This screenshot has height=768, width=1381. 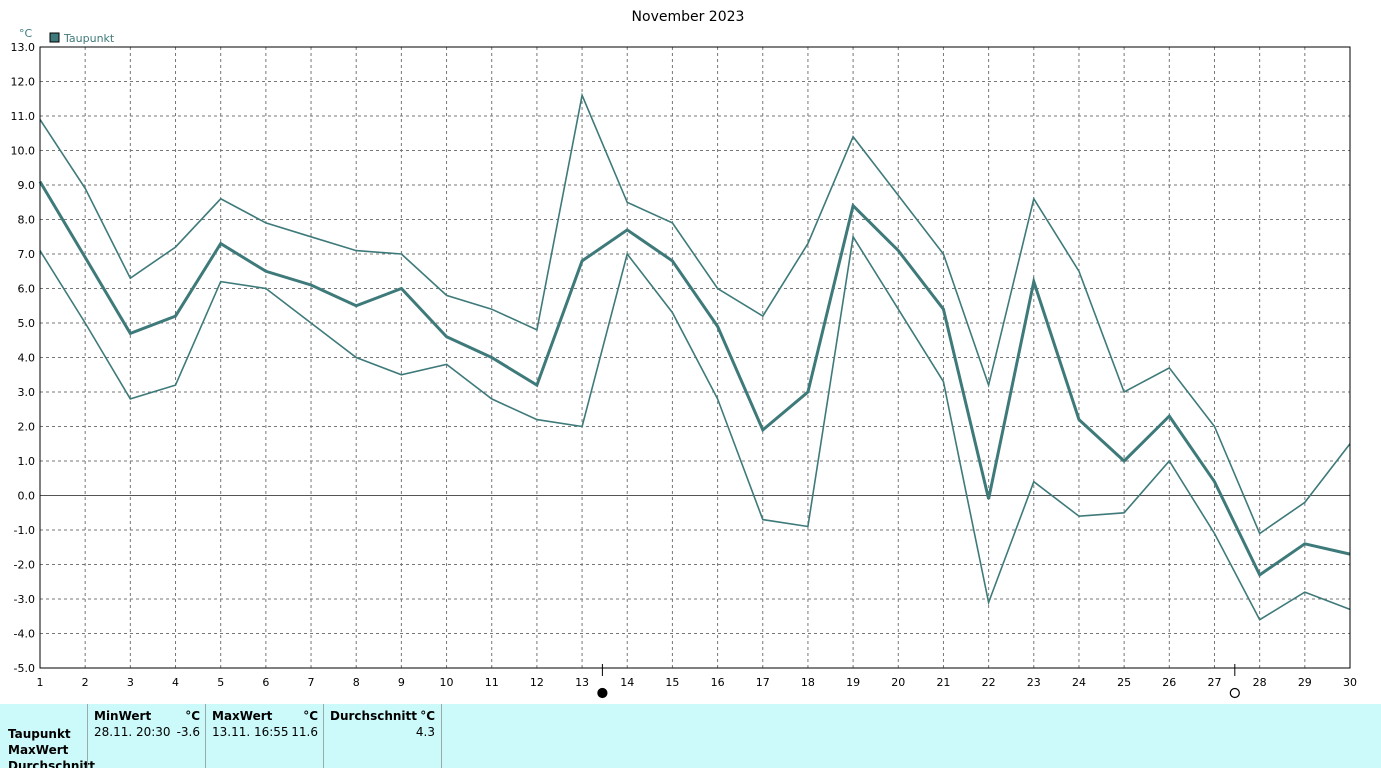 I want to click on y-tick-label: 0.0, so click(x=27, y=496).